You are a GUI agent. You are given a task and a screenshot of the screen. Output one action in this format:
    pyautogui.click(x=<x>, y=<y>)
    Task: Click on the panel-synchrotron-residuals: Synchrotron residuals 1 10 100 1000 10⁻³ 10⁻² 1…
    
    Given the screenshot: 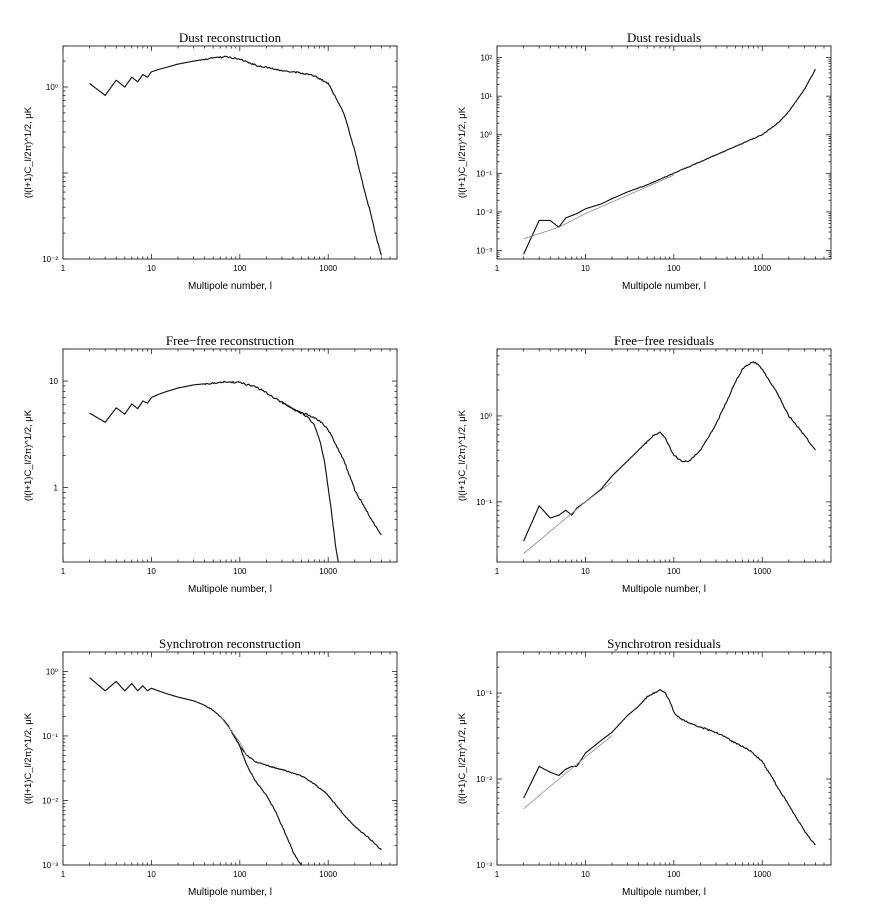 What is the action you would take?
    pyautogui.click(x=644, y=767)
    